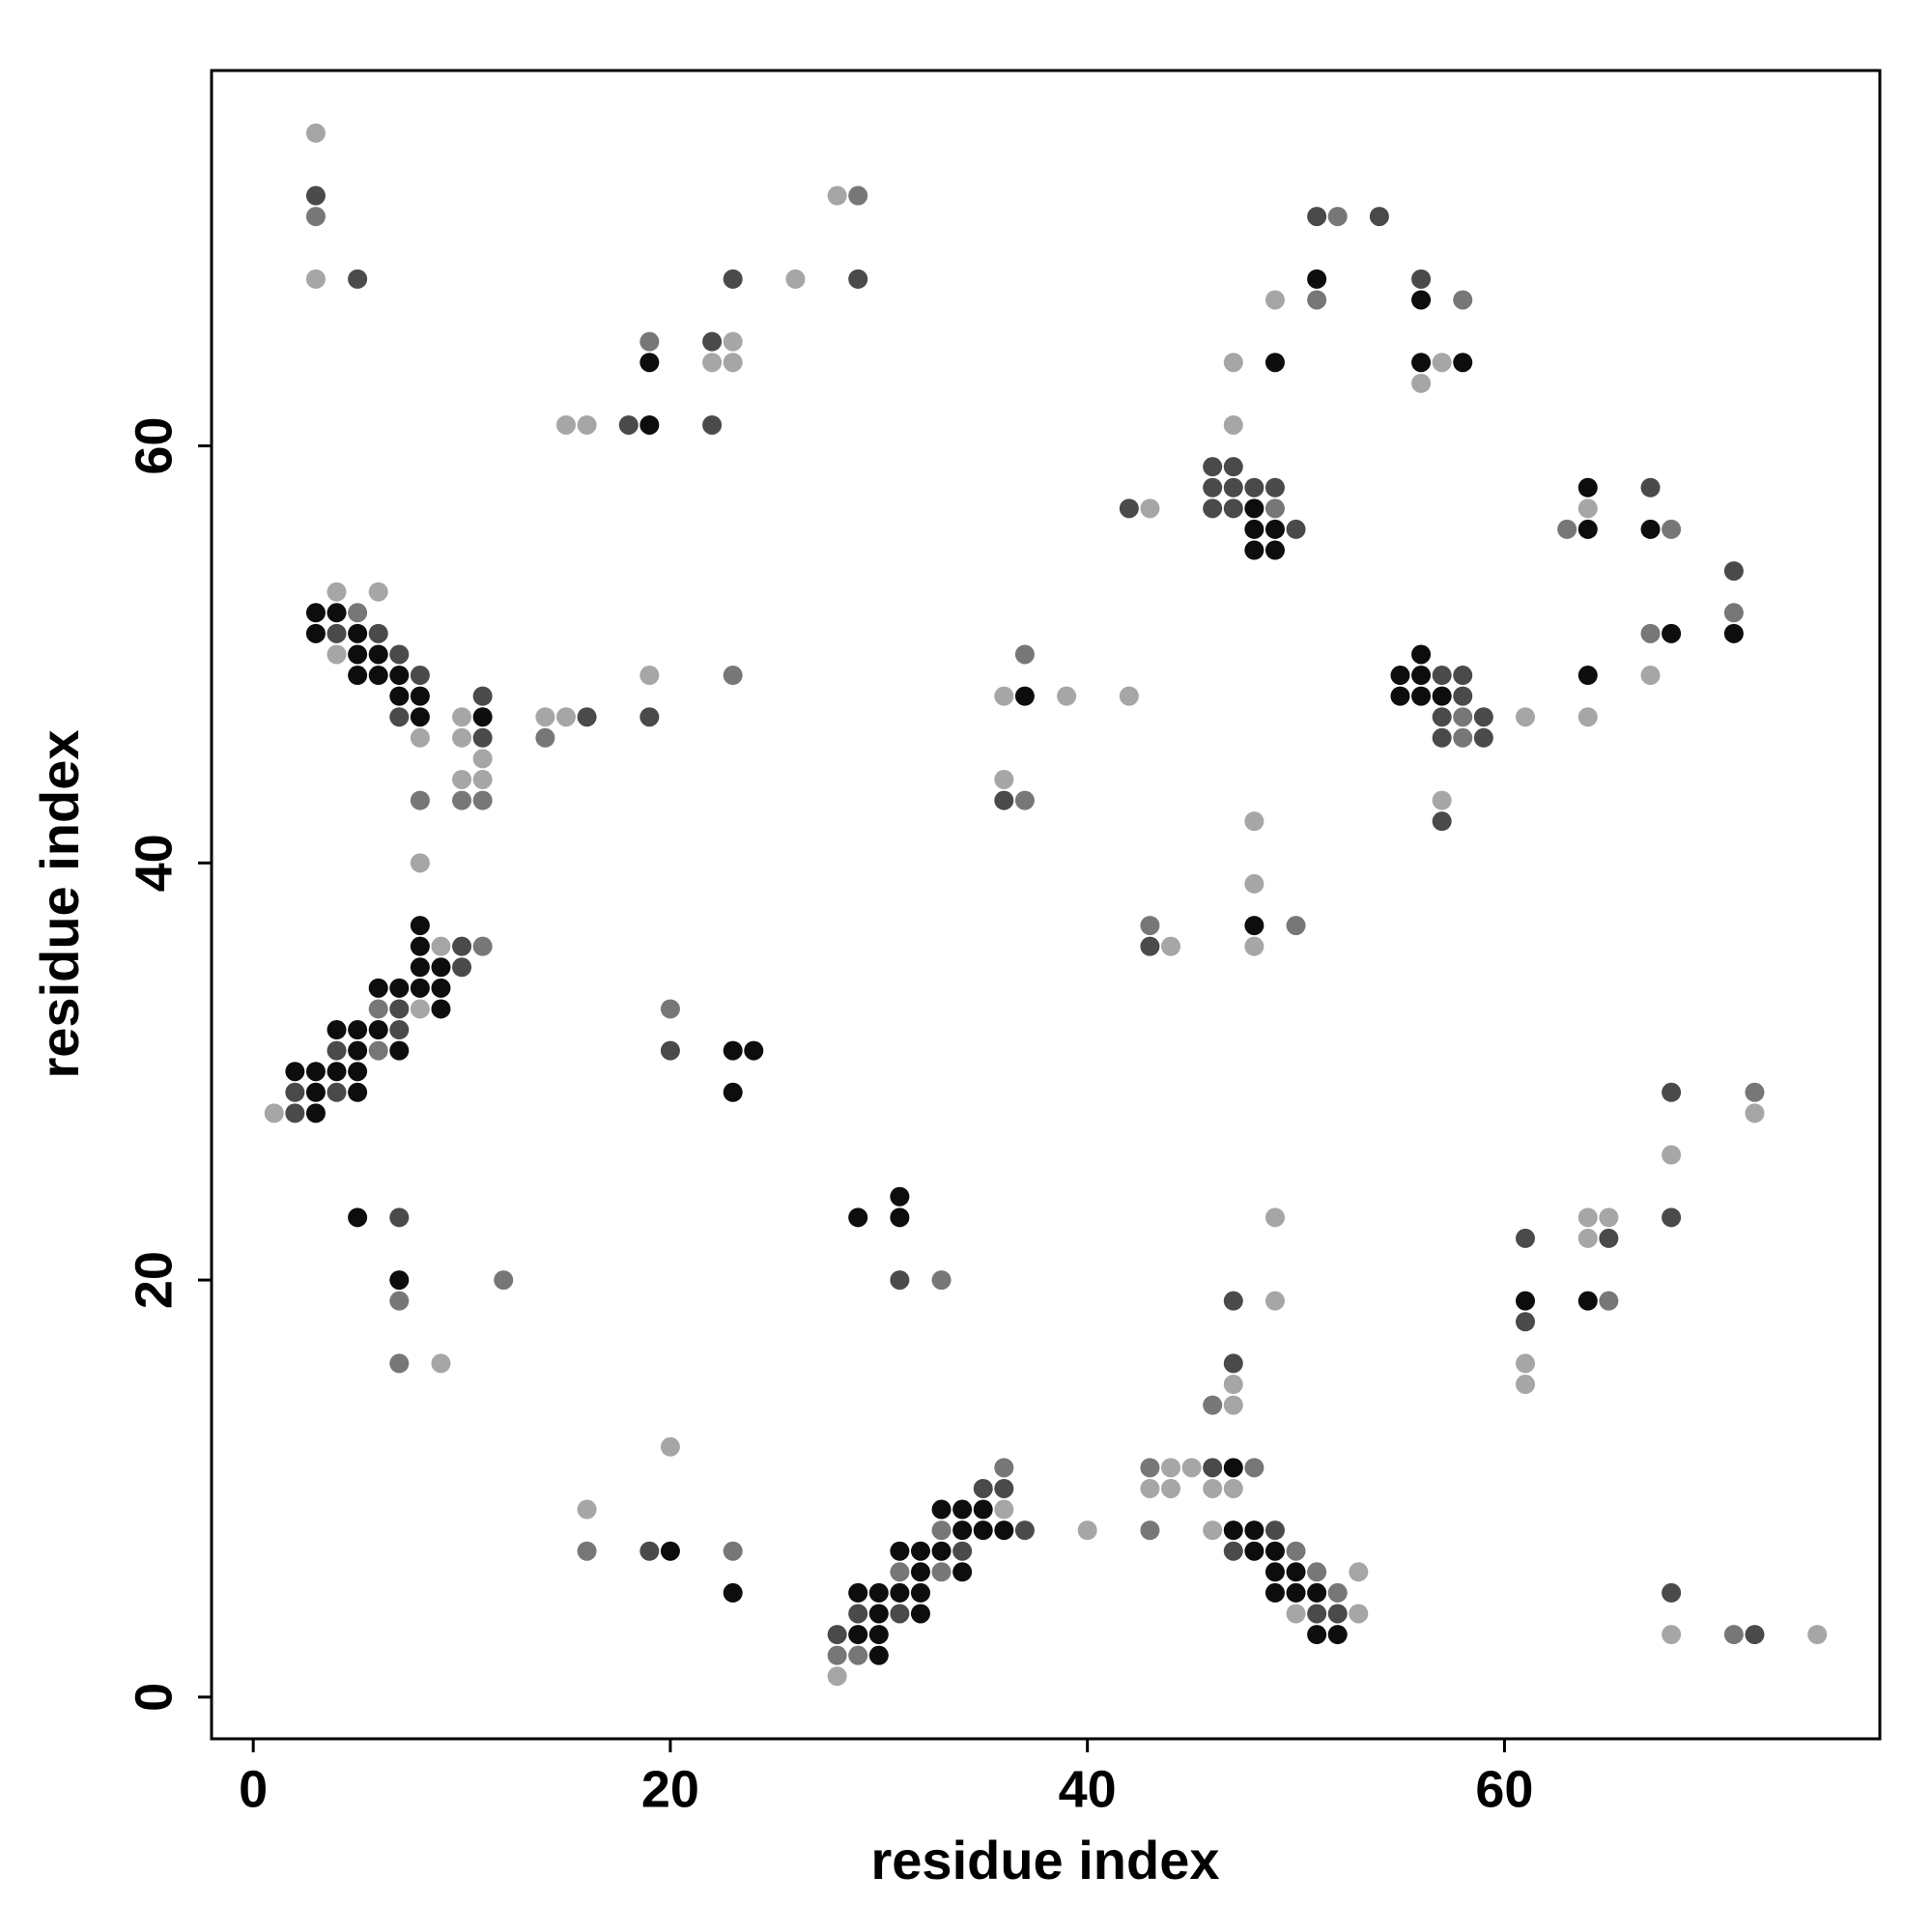  Describe the element at coordinates (154, 1280) in the screenshot. I see `y-tick-label: 20` at that location.